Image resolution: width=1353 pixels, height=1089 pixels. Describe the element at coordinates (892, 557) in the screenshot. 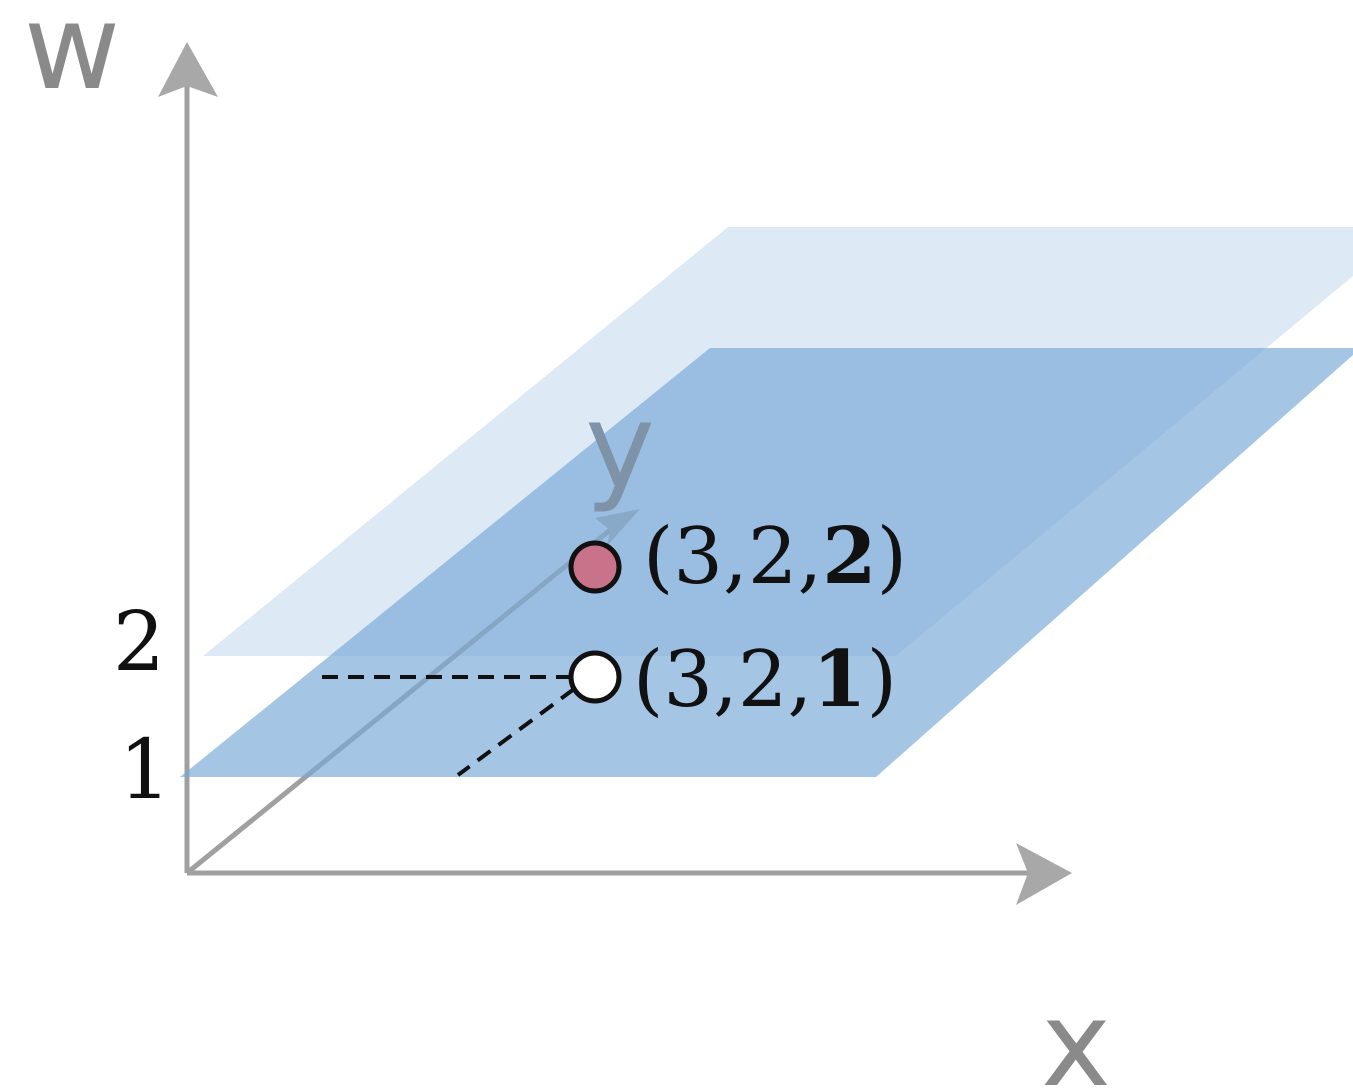

I see `point-upper-label-suffix: )` at that location.